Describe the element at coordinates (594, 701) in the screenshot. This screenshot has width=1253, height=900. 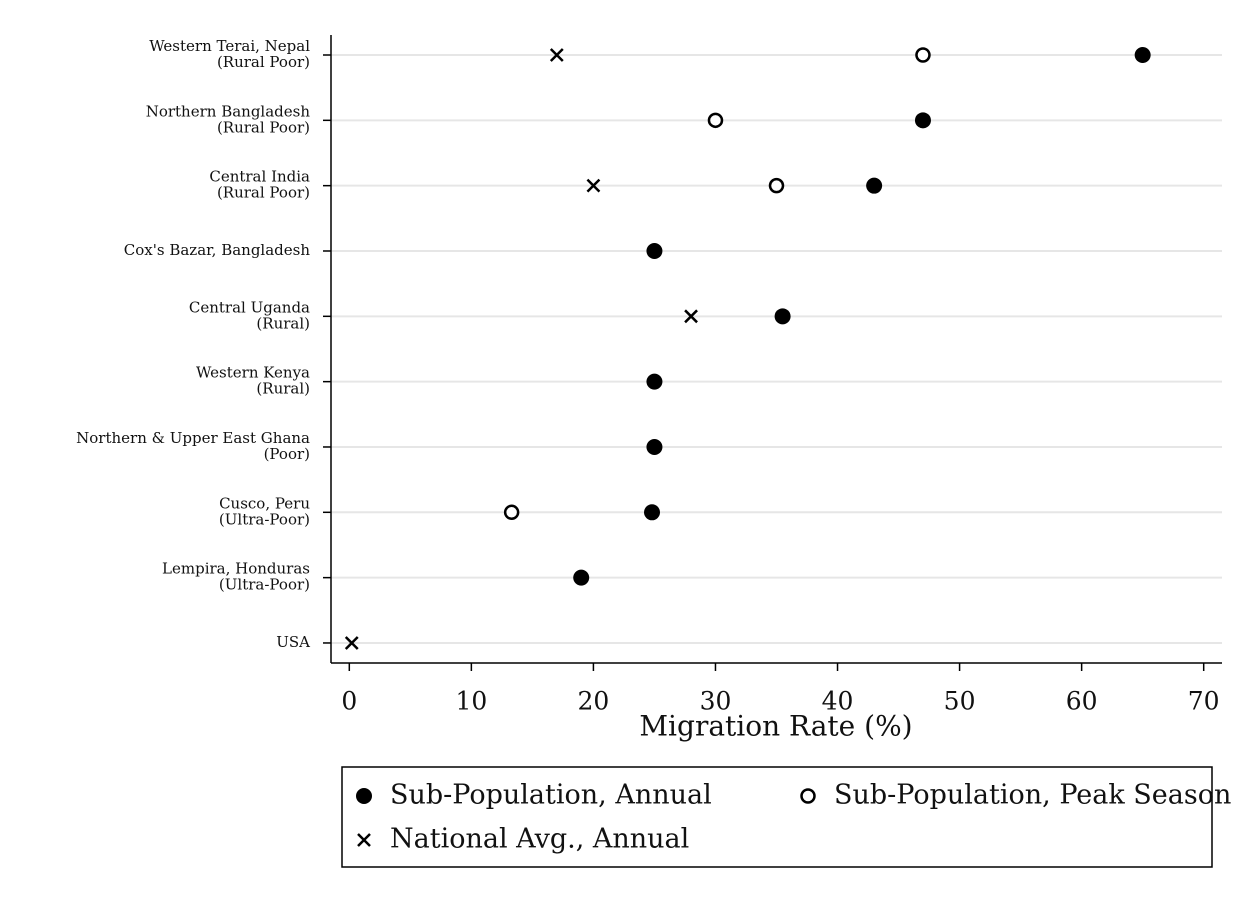
I see `x-tick-label: 20` at that location.